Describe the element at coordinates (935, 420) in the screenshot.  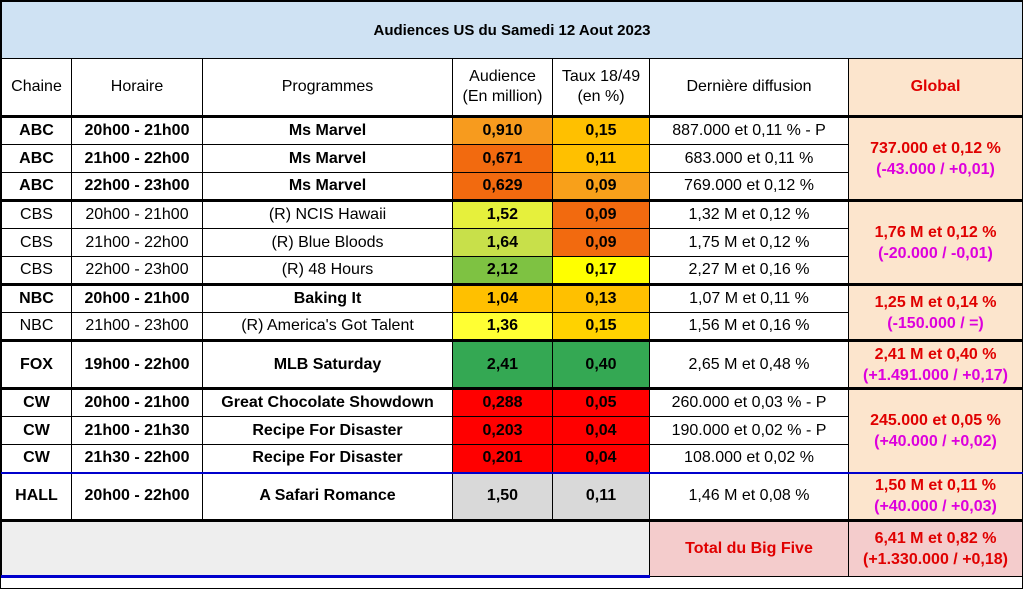
I see `global-main: 245.000 et 0,05 %` at that location.